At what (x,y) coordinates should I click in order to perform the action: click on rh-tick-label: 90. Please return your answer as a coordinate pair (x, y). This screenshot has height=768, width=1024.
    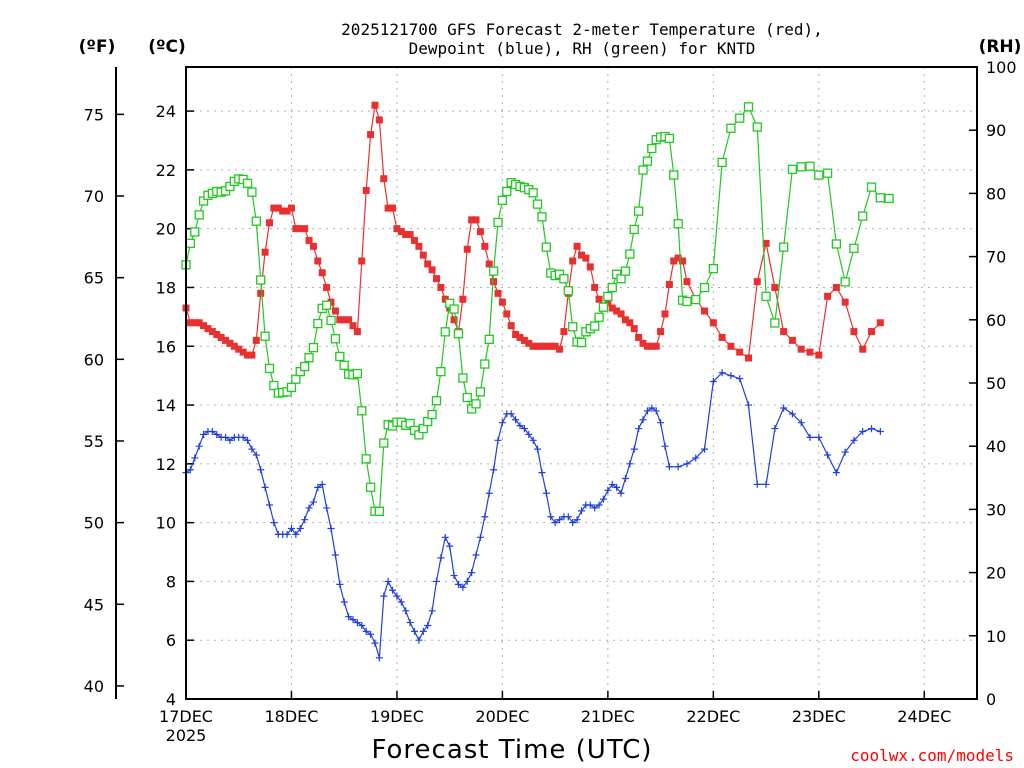
    Looking at the image, I should click on (996, 130).